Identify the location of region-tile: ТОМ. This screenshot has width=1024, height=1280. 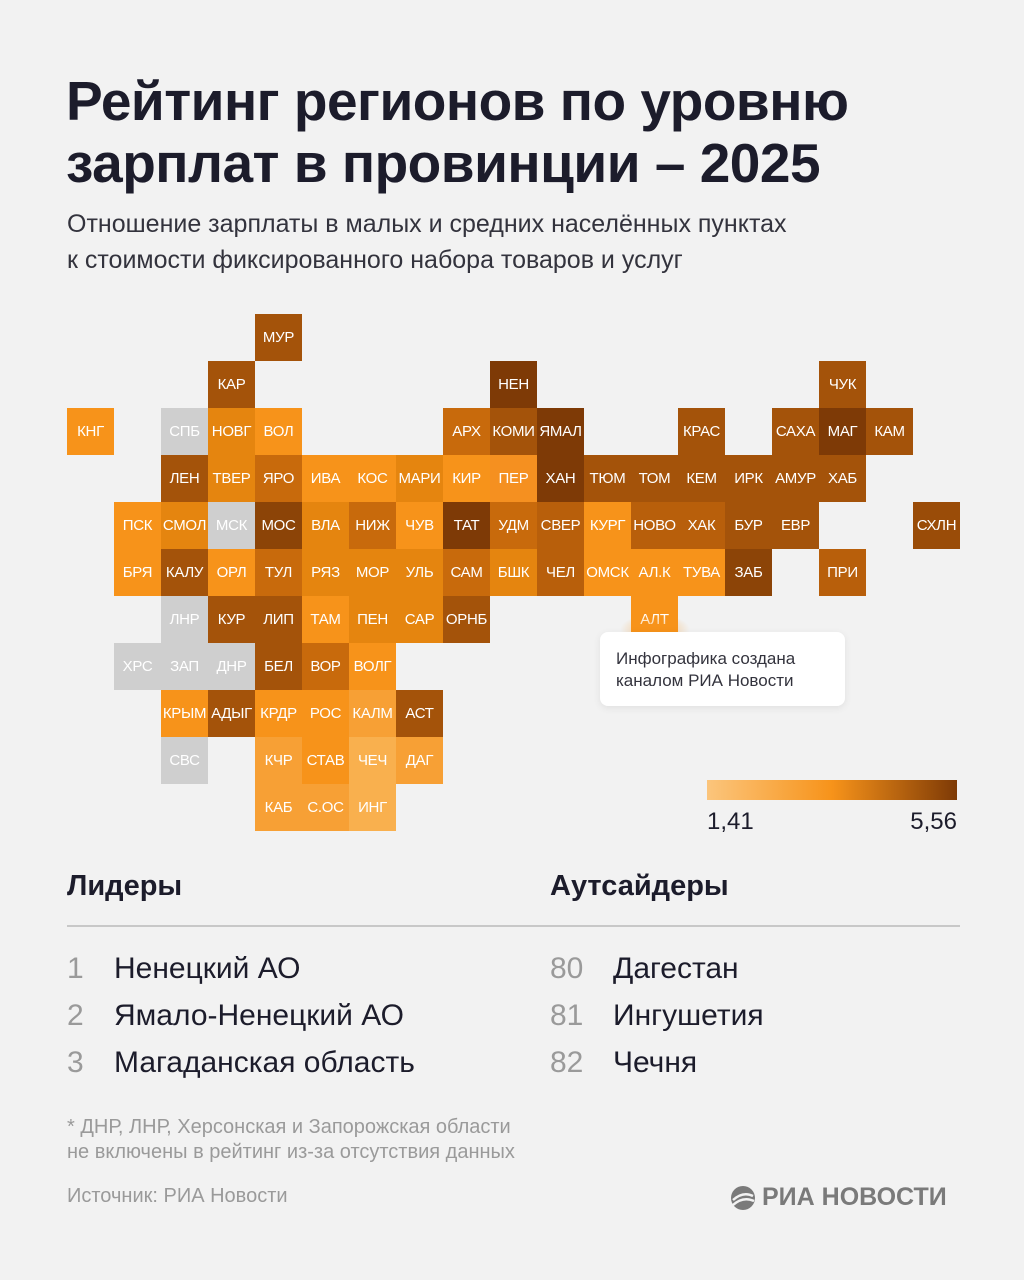
(654, 478).